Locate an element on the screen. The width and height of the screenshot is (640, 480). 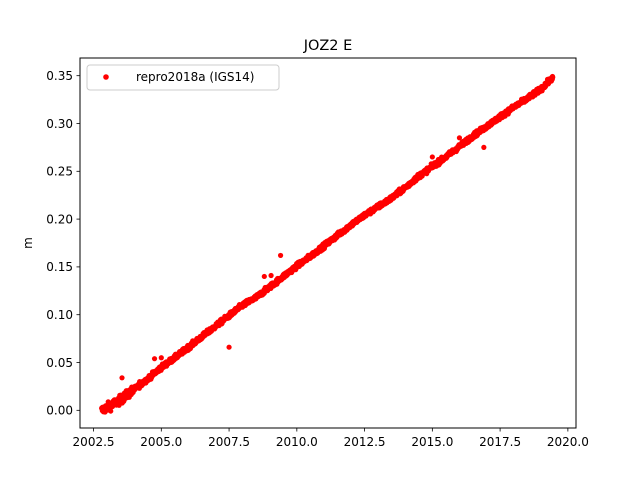
x-tick-label: 2007.5 is located at coordinates (229, 442).